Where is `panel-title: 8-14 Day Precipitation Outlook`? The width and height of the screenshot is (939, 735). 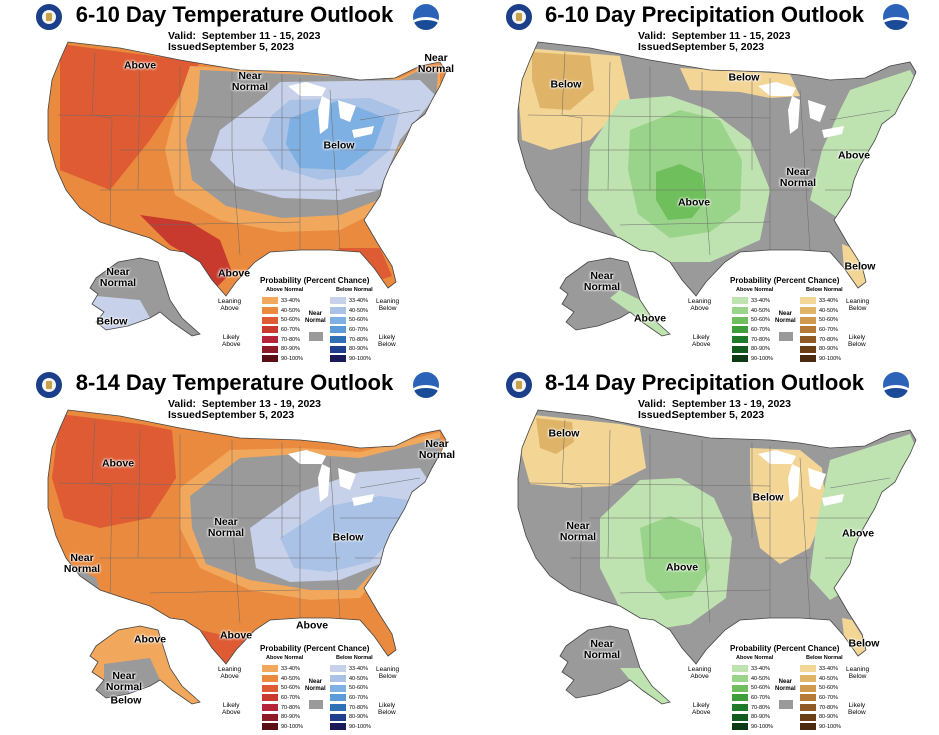
panel-title: 8-14 Day Precipitation Outlook is located at coordinates (704, 382).